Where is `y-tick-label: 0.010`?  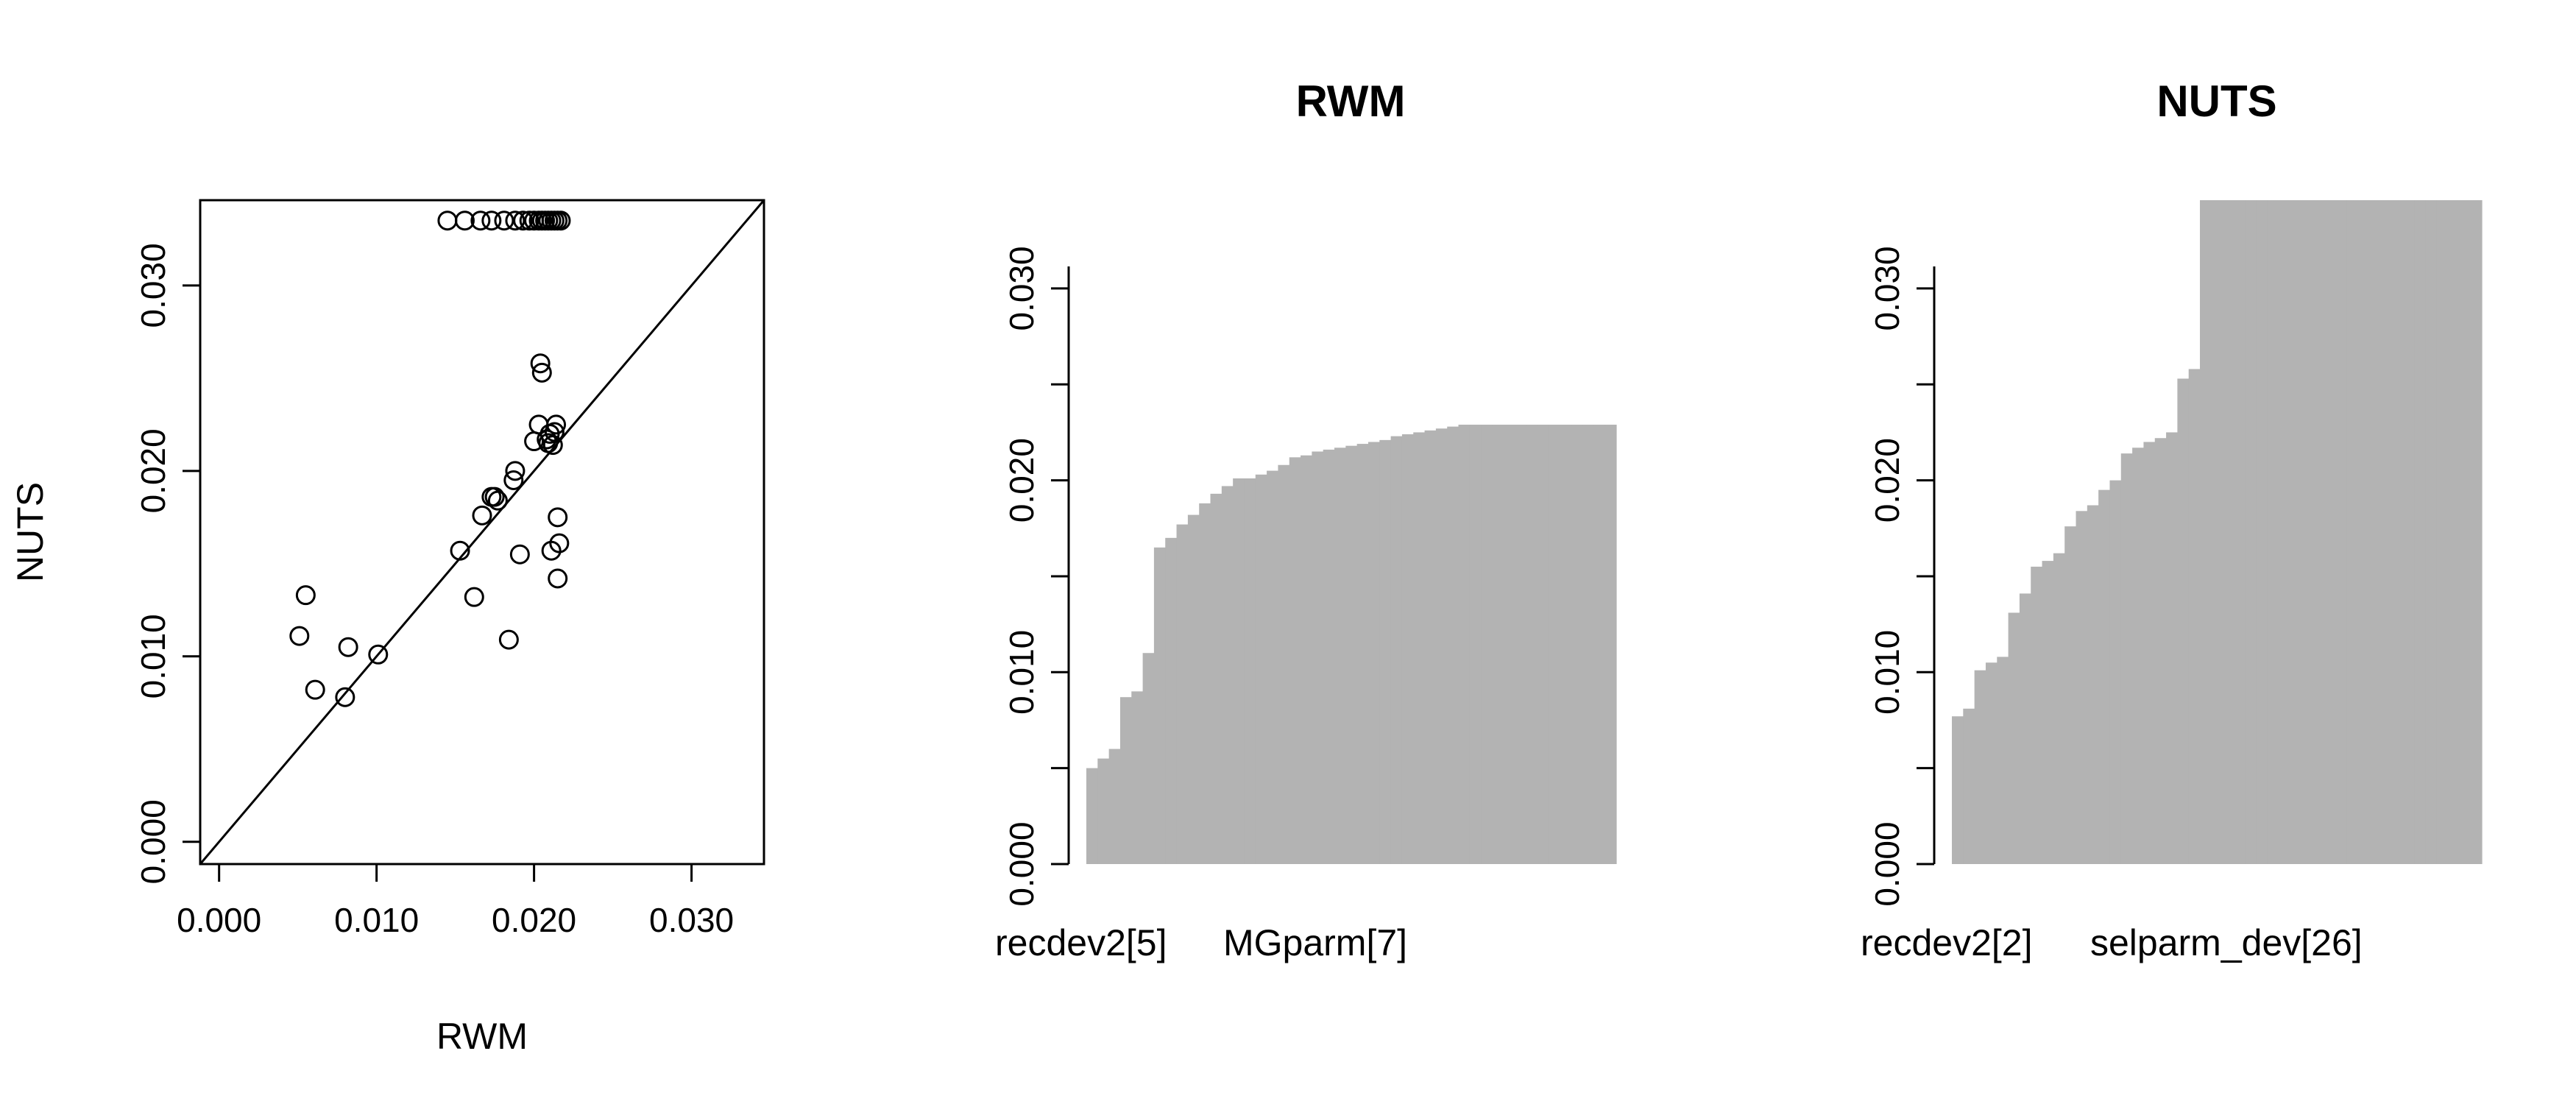 y-tick-label: 0.010 is located at coordinates (1021, 672).